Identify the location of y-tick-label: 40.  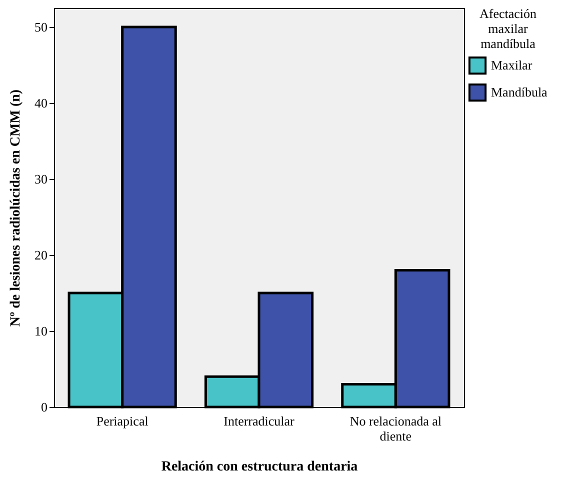
(41, 103).